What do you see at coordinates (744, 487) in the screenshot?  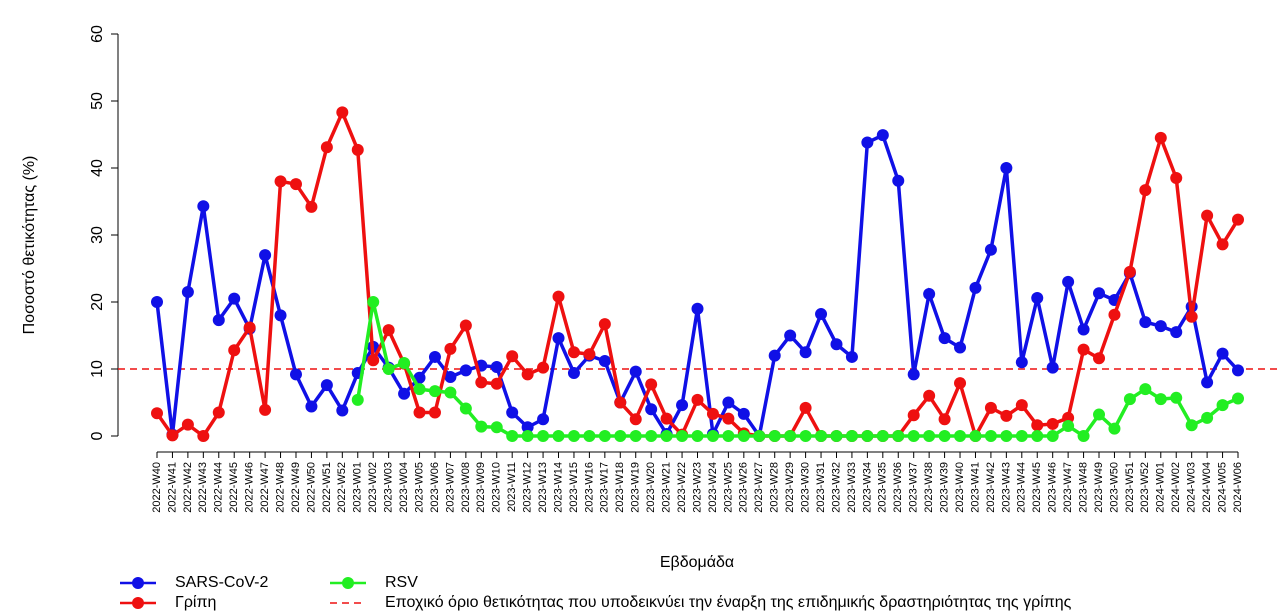 I see `x-tick-label: 2023-W26` at bounding box center [744, 487].